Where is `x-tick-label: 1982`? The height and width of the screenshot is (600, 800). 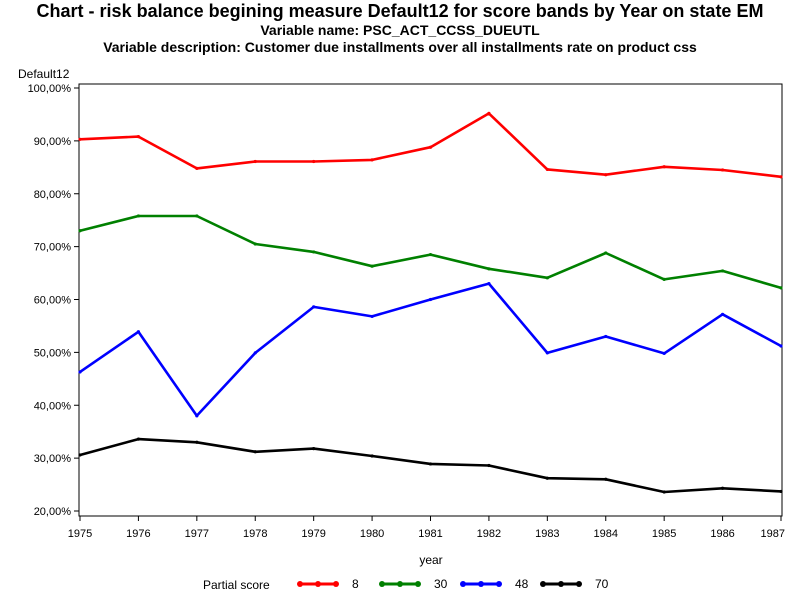 x-tick-label: 1982 is located at coordinates (489, 534).